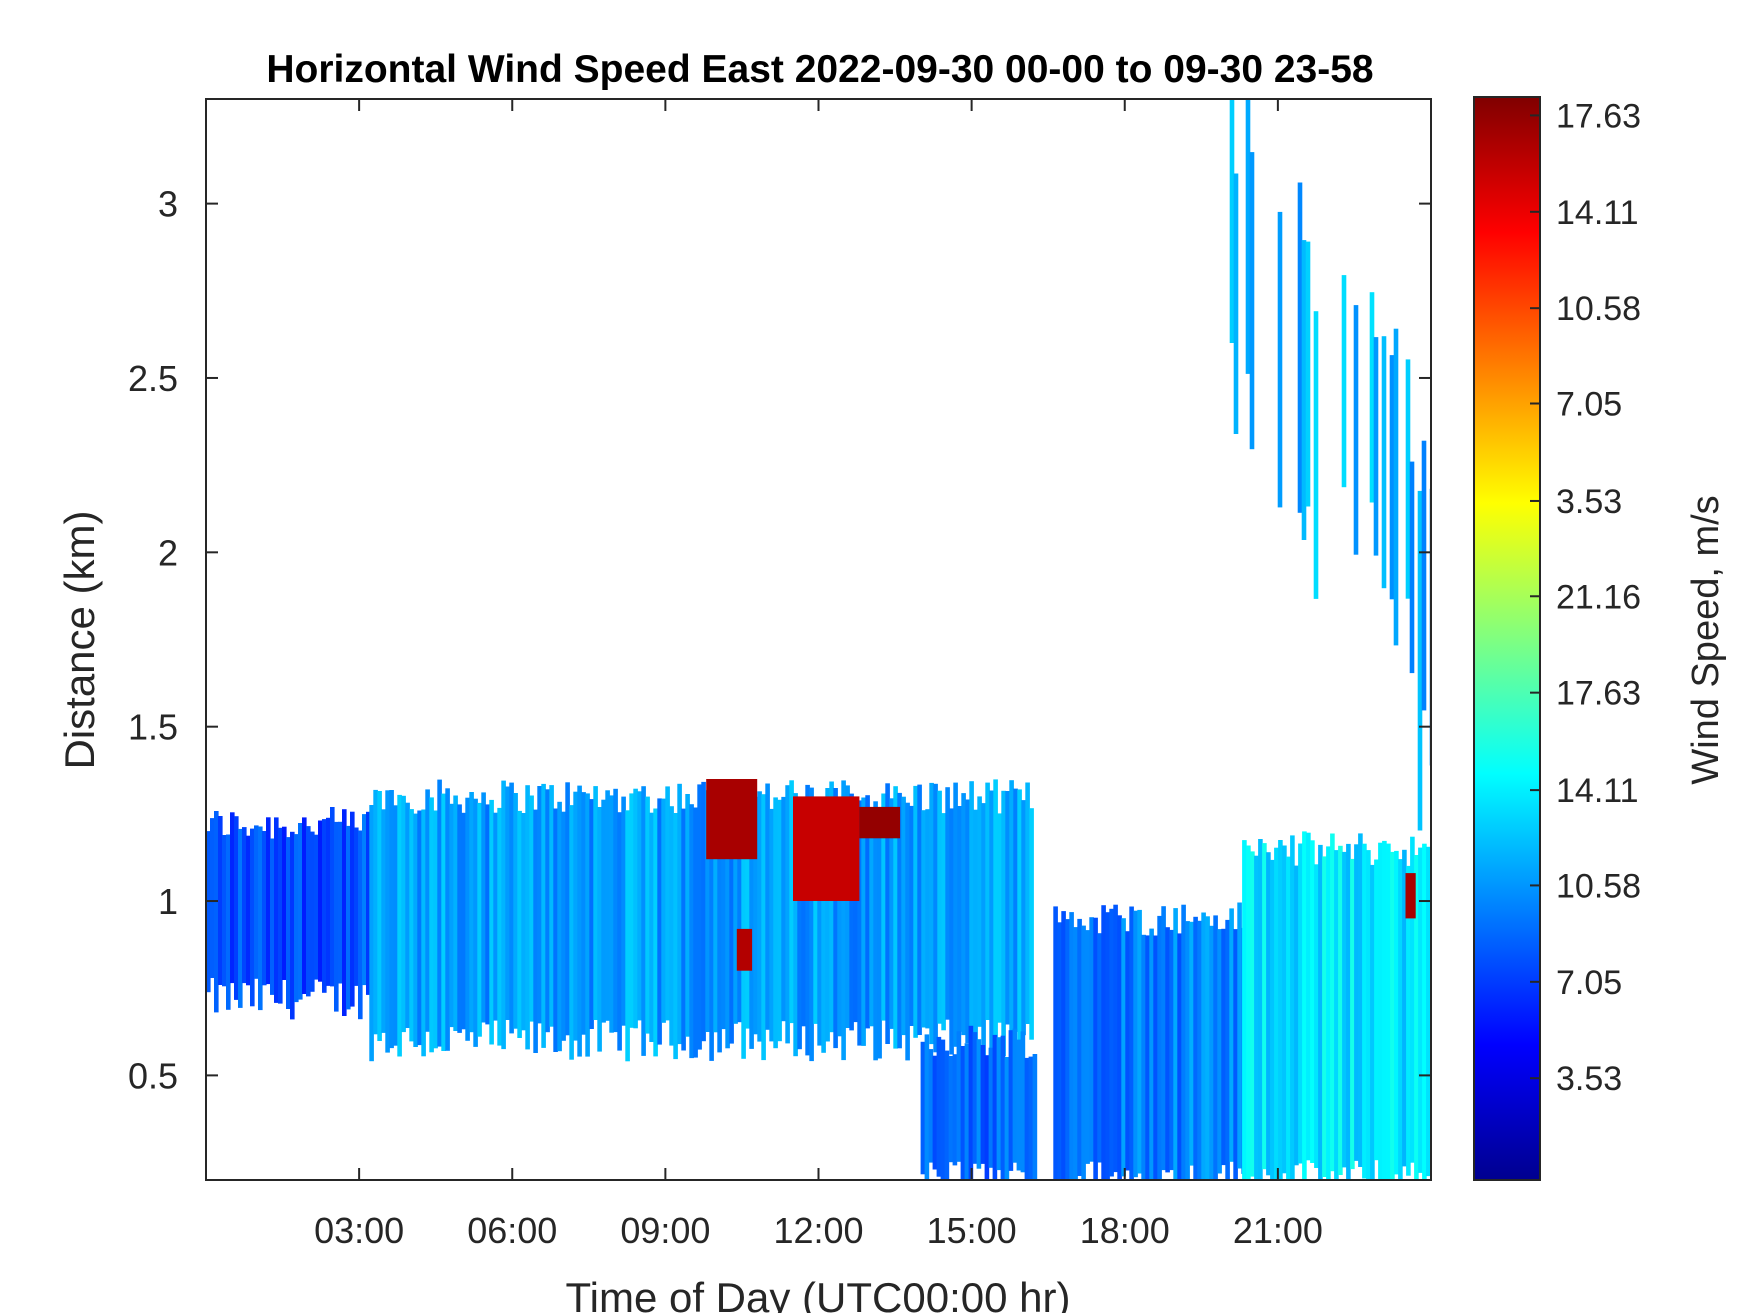 The width and height of the screenshot is (1750, 1313). I want to click on x-tick-label: 06:00, so click(512, 1230).